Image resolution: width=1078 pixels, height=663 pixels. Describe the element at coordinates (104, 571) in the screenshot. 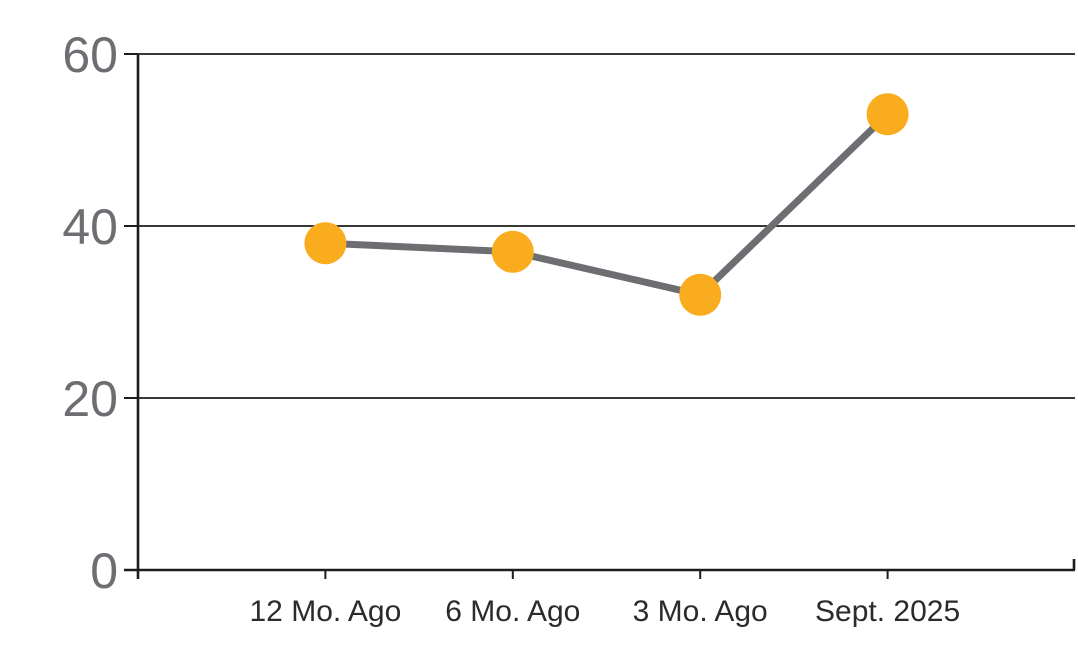

I see `y-tick-label: 0` at that location.